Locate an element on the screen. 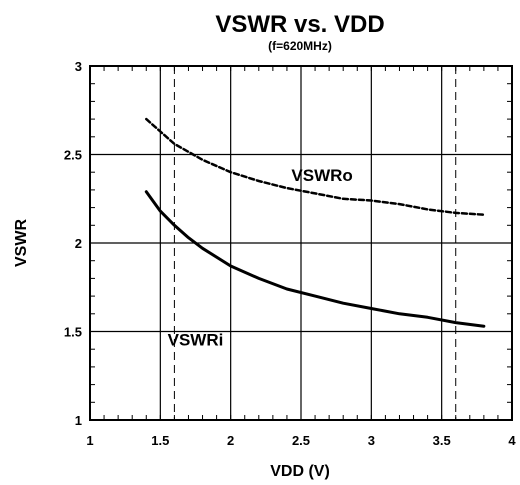 This screenshot has height=485, width=520. y-tick-label: 2.5 is located at coordinates (73, 155).